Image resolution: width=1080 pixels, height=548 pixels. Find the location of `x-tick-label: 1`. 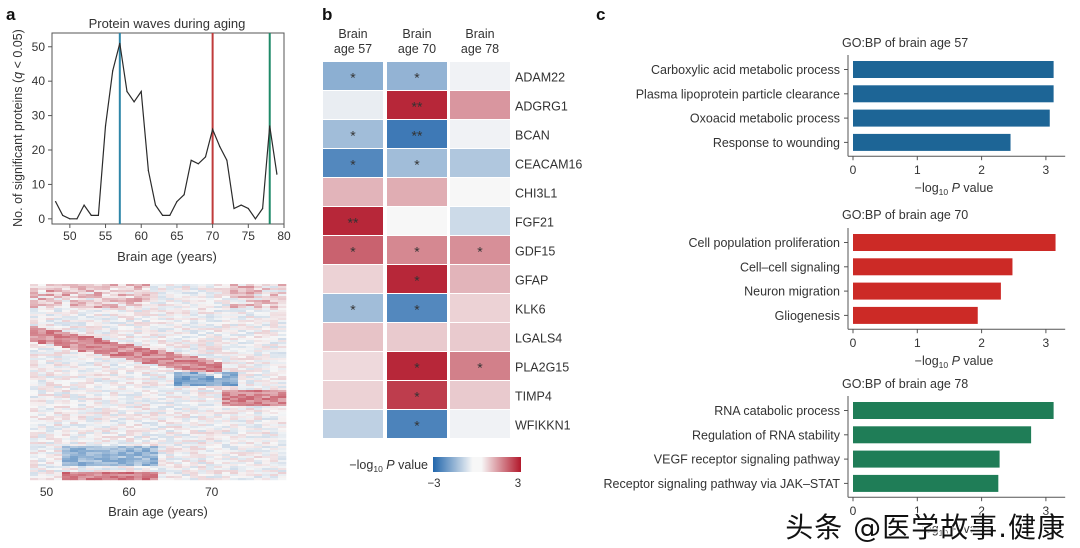

x-tick-label: 1 is located at coordinates (917, 511).